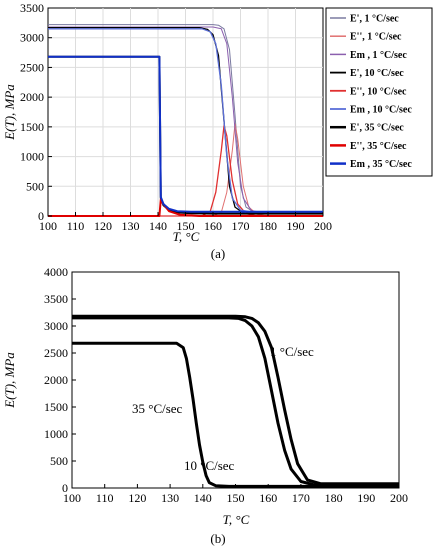 The height and width of the screenshot is (550, 436). What do you see at coordinates (374, 19) in the screenshot?
I see `legend-entry: E', 1 °C/sec` at bounding box center [374, 19].